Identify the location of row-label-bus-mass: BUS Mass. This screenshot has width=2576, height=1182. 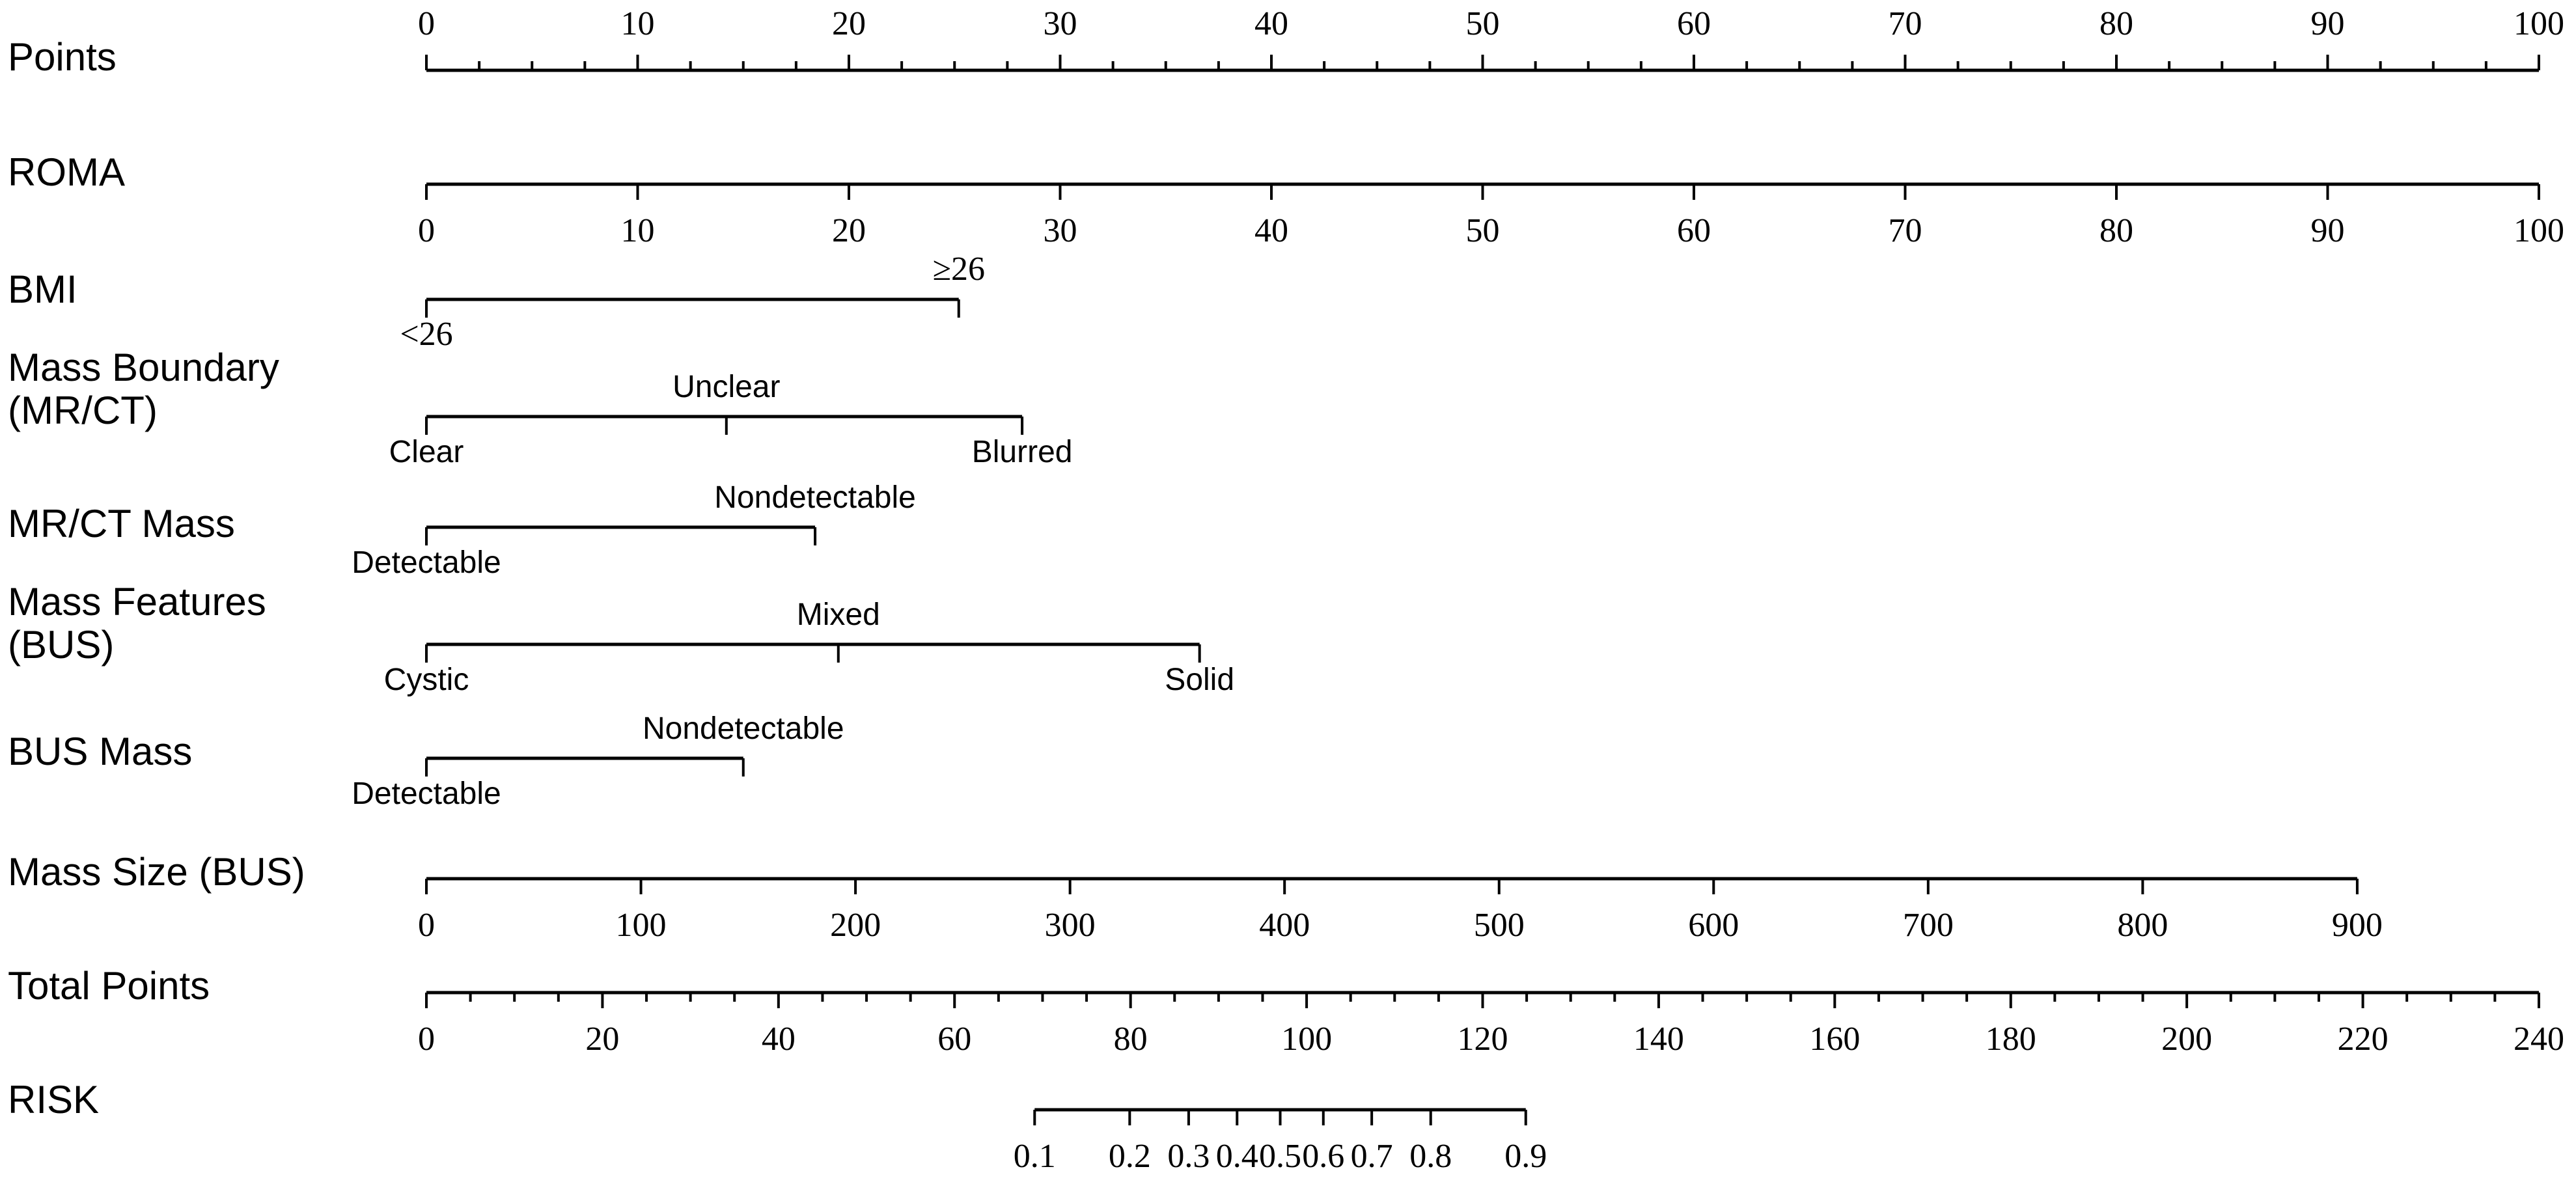
(100, 751).